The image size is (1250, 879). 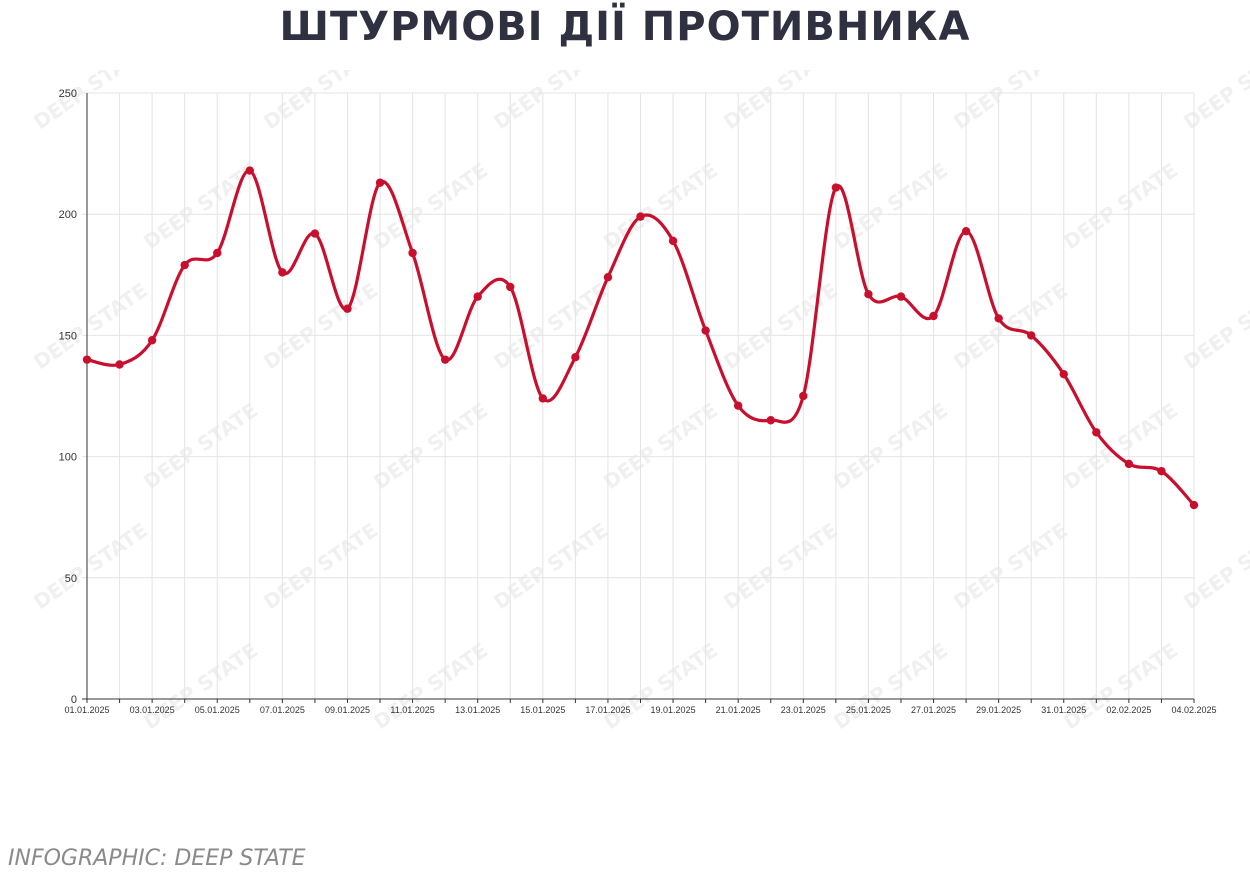 I want to click on y-tick-labels: 0 50 100 150 200 250, so click(x=68, y=397).